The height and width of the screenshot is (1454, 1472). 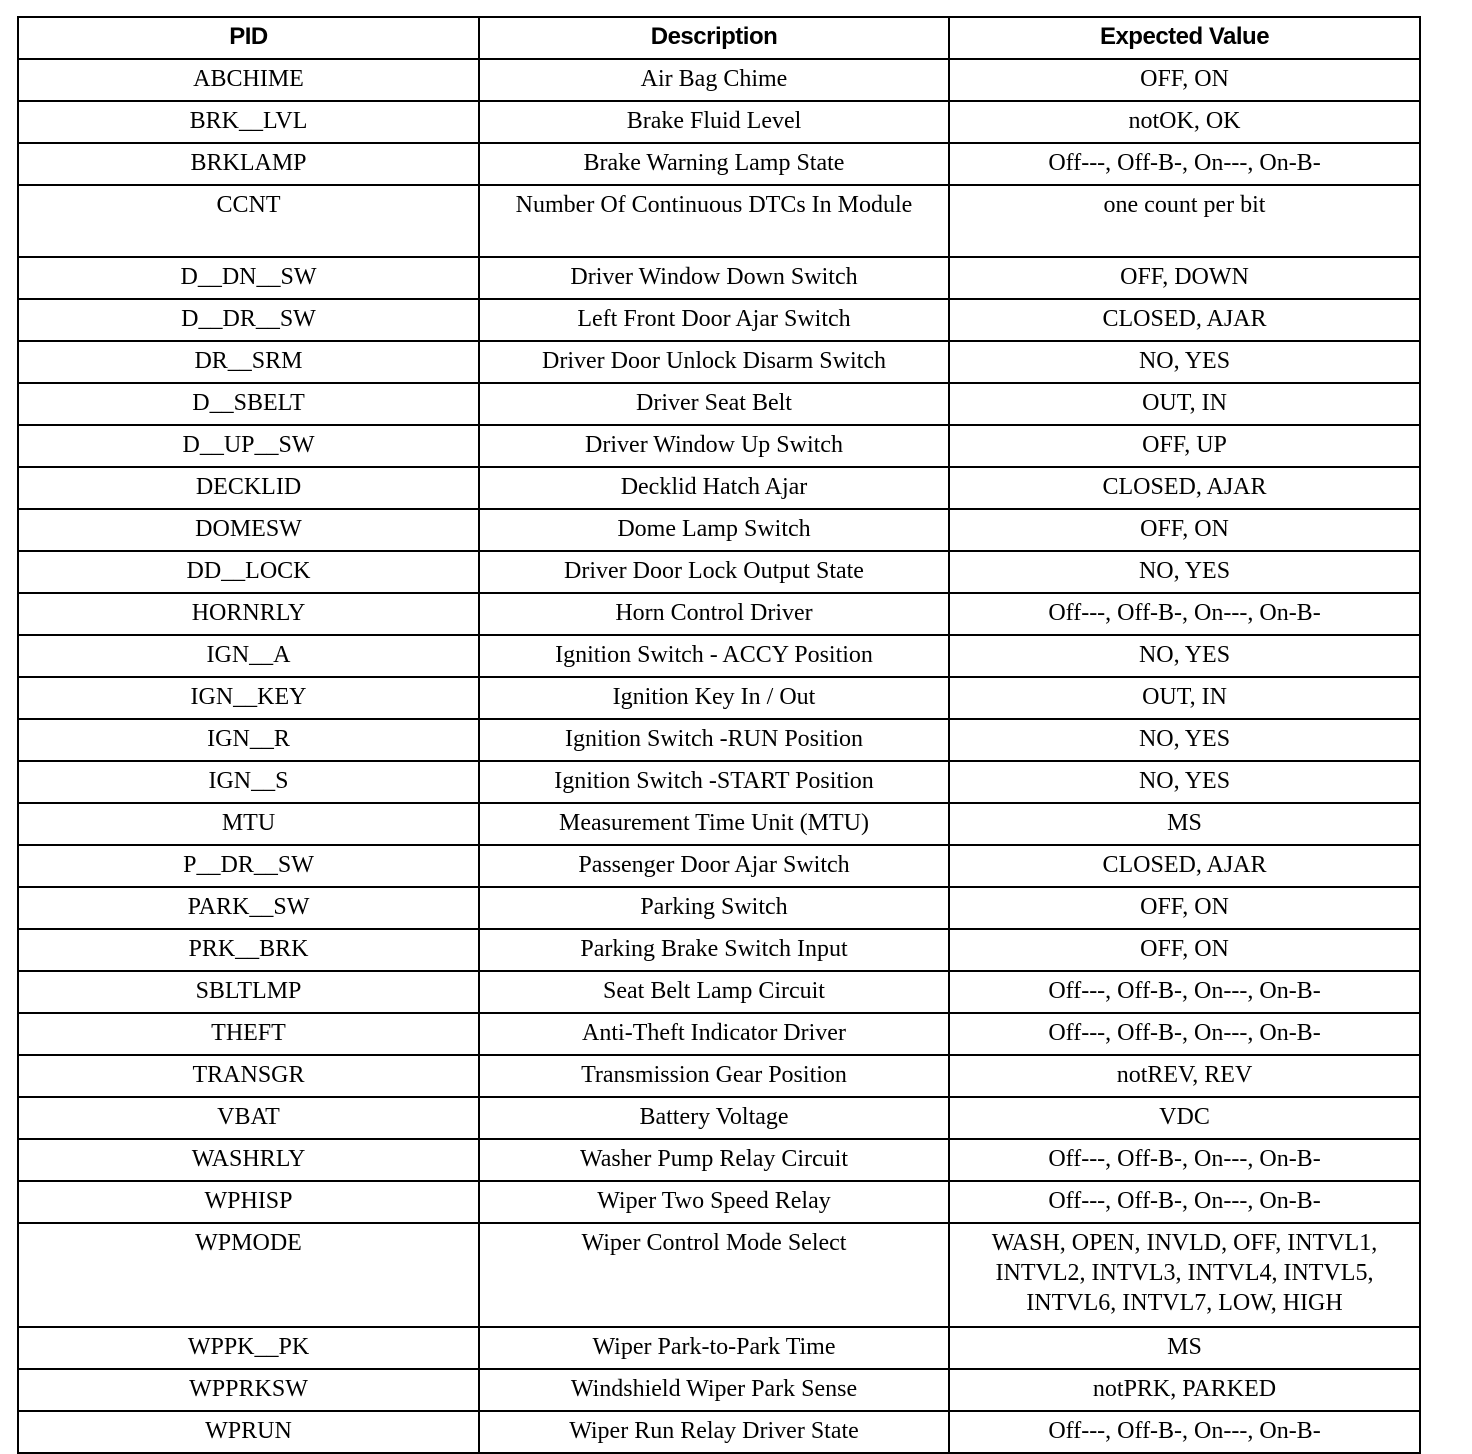 I want to click on table-row: DECKLID Decklid Hatch Ajar CLOSED, AJAR, so click(x=719, y=488).